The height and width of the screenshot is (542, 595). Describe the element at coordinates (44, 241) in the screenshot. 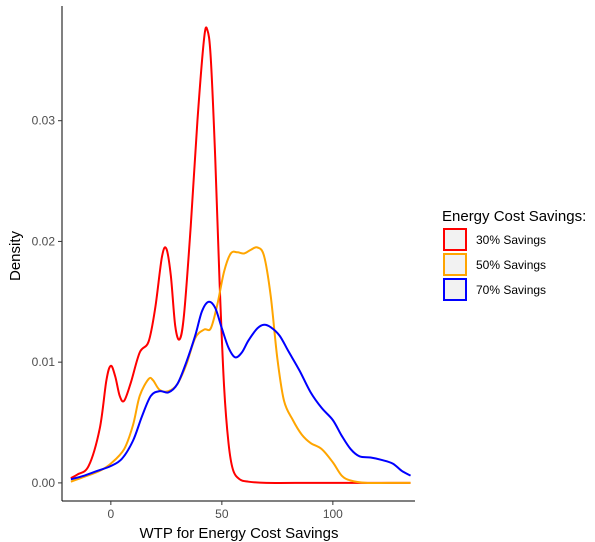

I see `y-tick-label: 0.02` at that location.